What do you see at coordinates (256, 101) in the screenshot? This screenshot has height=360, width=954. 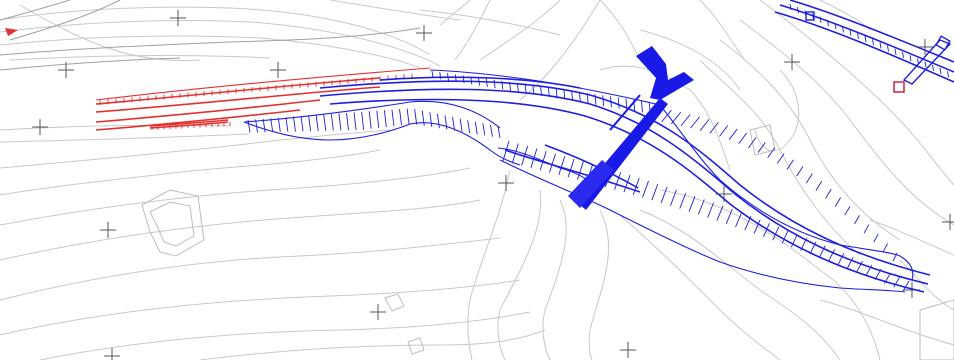 I see `existing-slope-hatch` at bounding box center [256, 101].